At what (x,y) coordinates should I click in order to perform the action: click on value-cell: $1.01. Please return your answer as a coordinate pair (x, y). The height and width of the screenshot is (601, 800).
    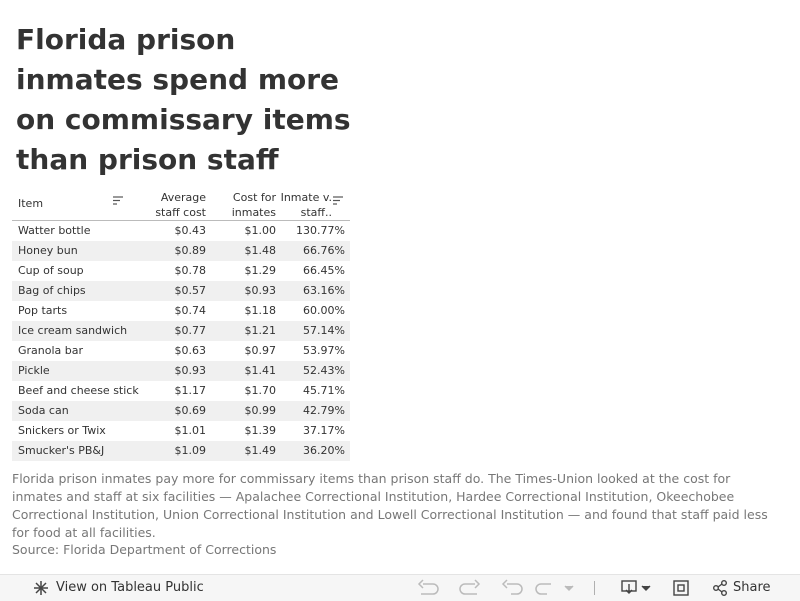
    Looking at the image, I should click on (190, 430).